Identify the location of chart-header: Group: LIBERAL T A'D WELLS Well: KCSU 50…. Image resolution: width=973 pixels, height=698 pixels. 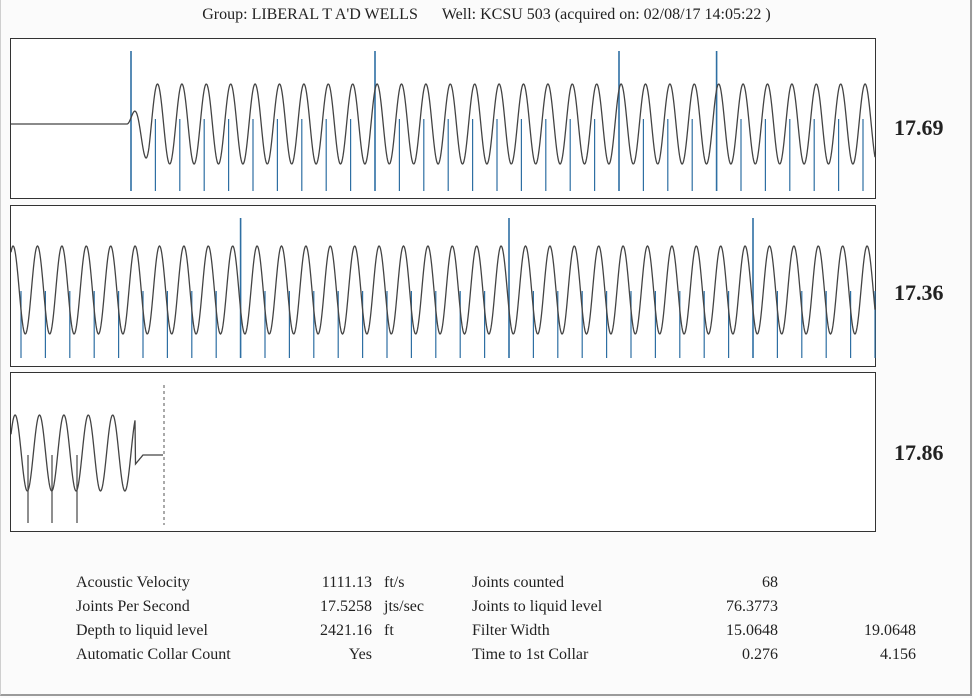
(486, 15).